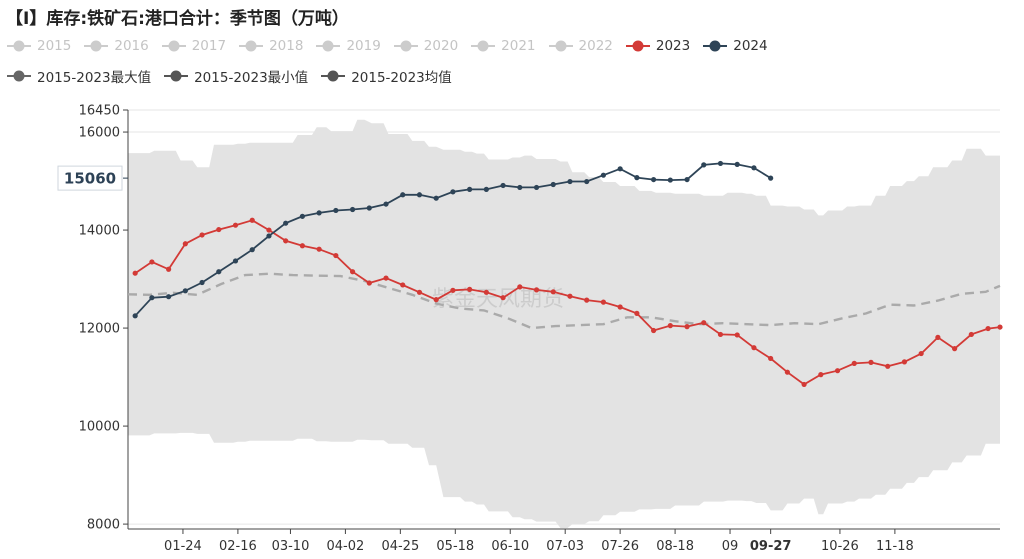 The height and width of the screenshot is (559, 1024). Describe the element at coordinates (270, 46) in the screenshot. I see `legend-item: 2018` at that location.